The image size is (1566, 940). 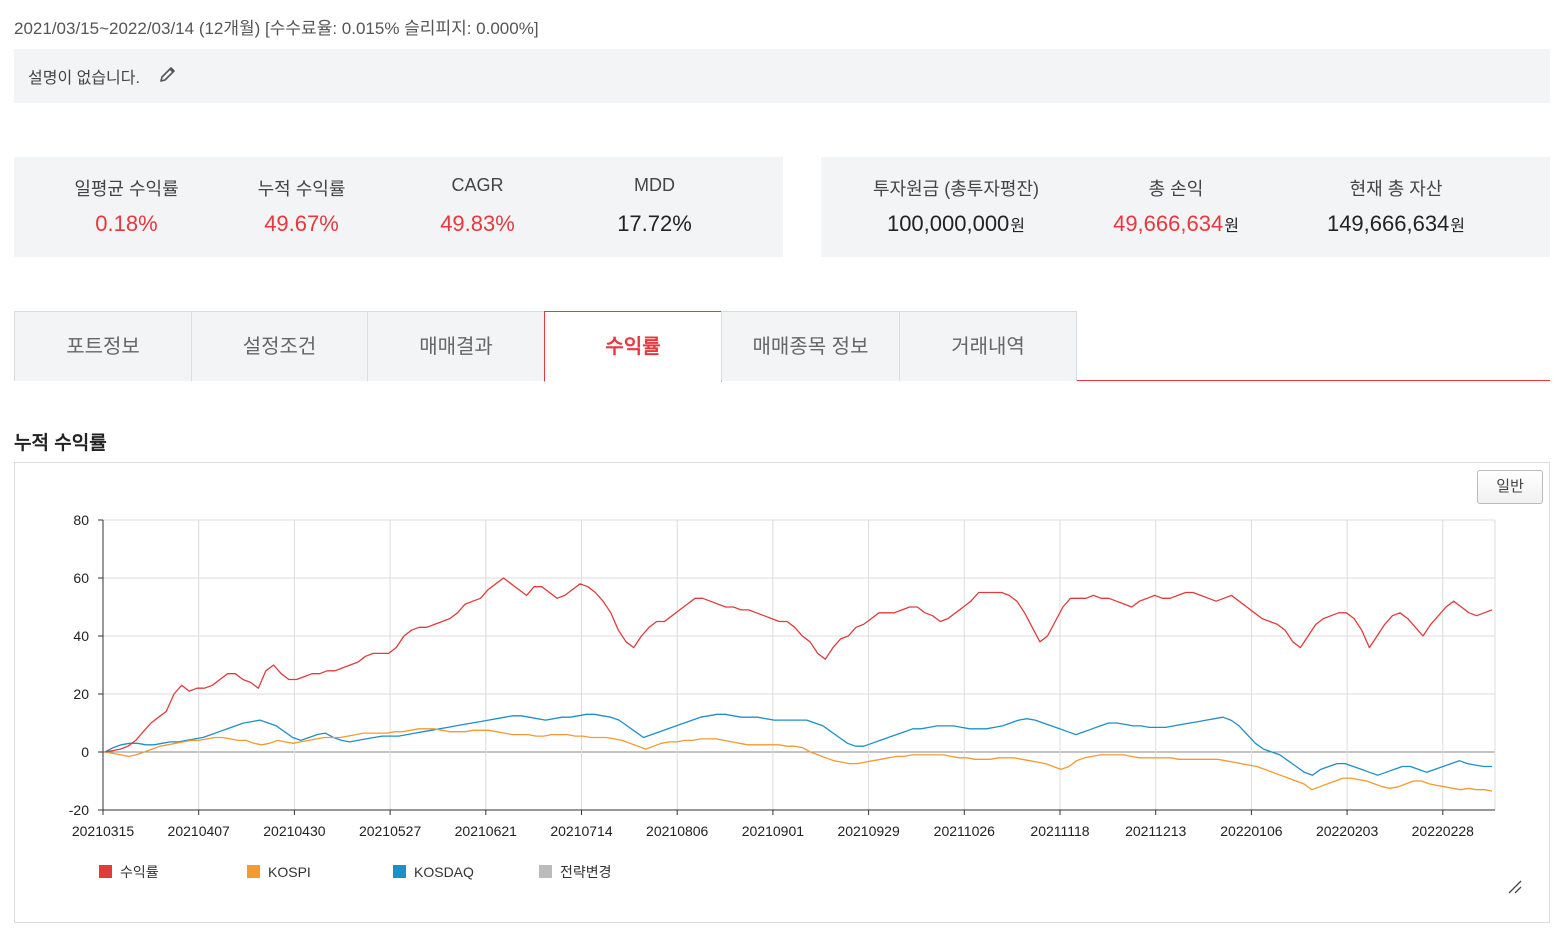 I want to click on description-box: 설명이 없습니다., so click(x=782, y=76).